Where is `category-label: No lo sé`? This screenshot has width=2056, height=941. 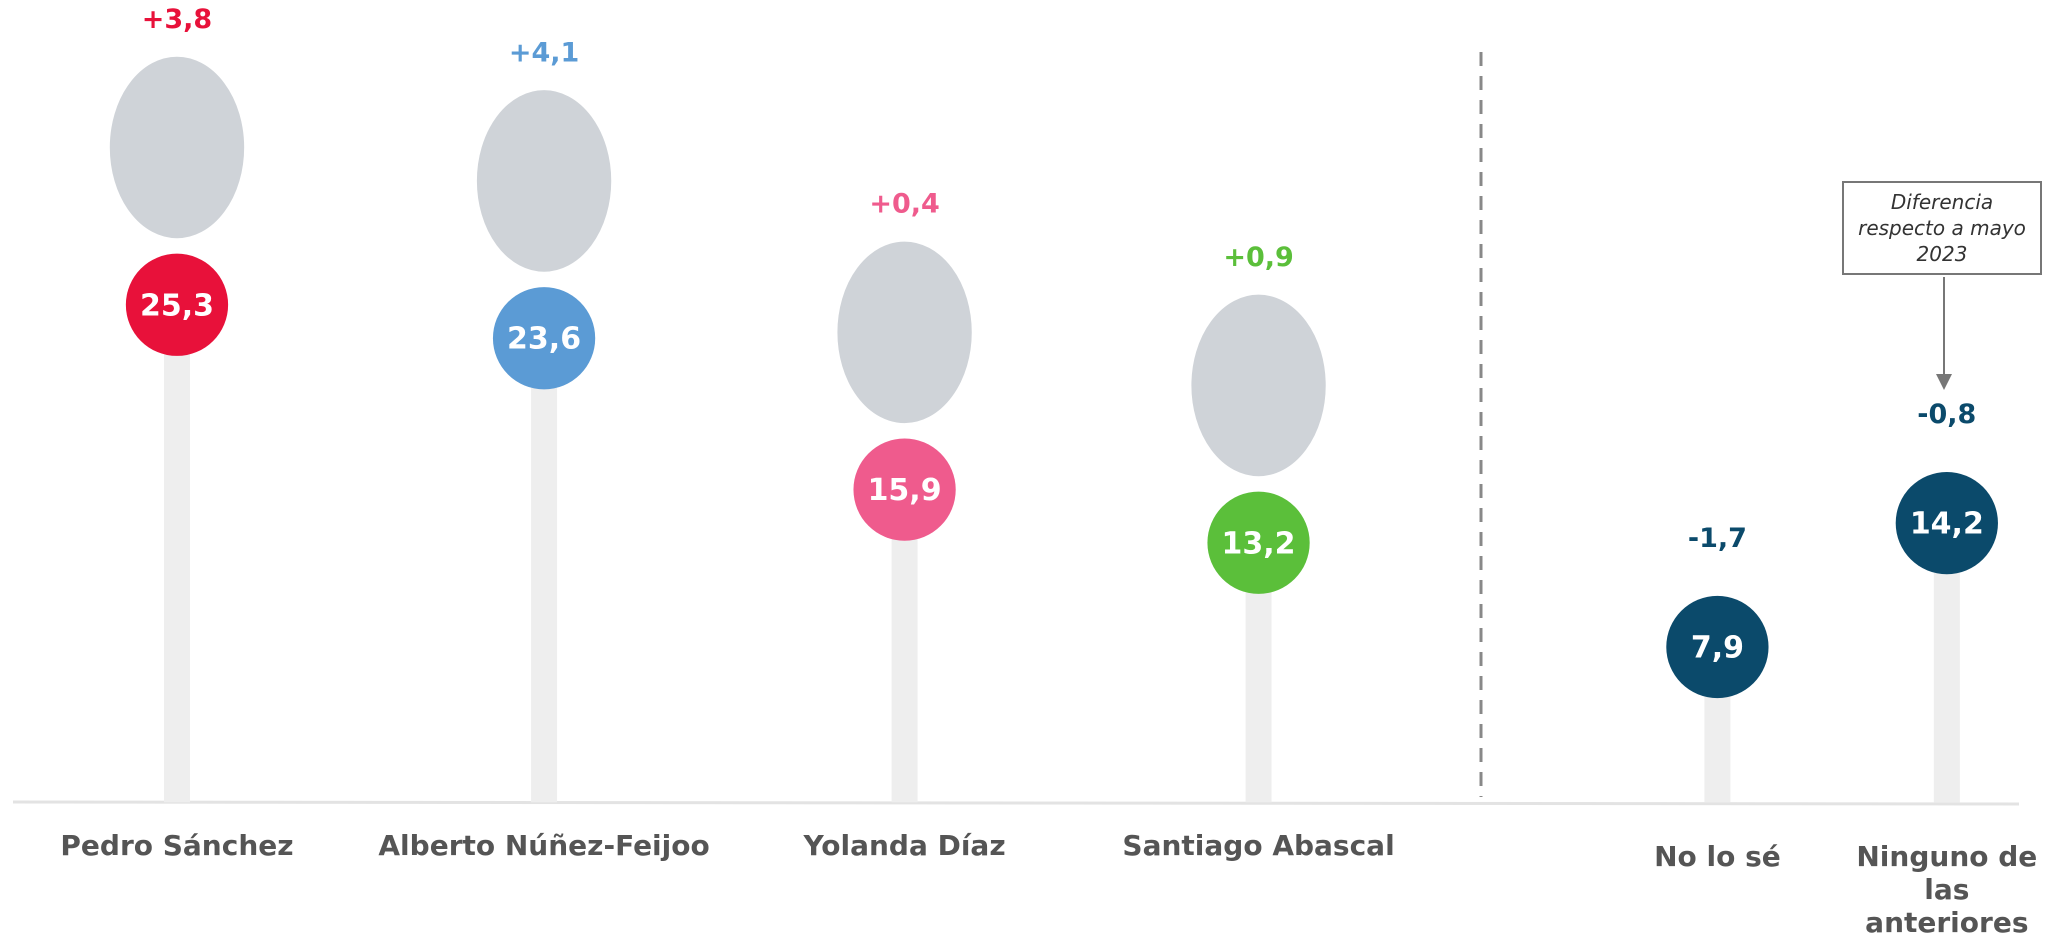 category-label: No lo sé is located at coordinates (1717, 857).